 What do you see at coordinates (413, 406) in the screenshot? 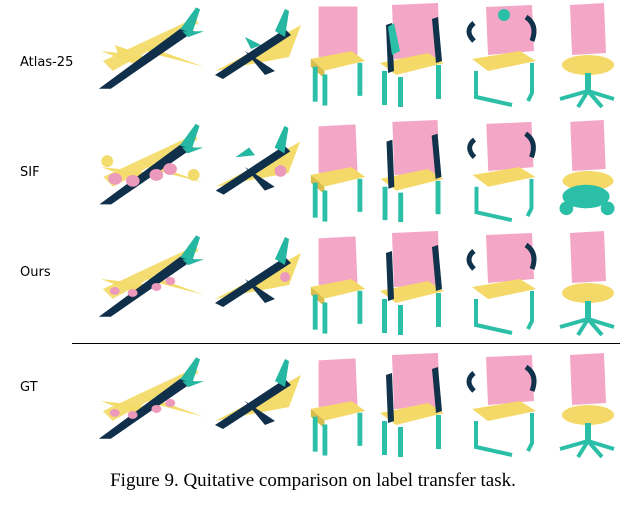
I see `thumbnail-gt-armchair` at bounding box center [413, 406].